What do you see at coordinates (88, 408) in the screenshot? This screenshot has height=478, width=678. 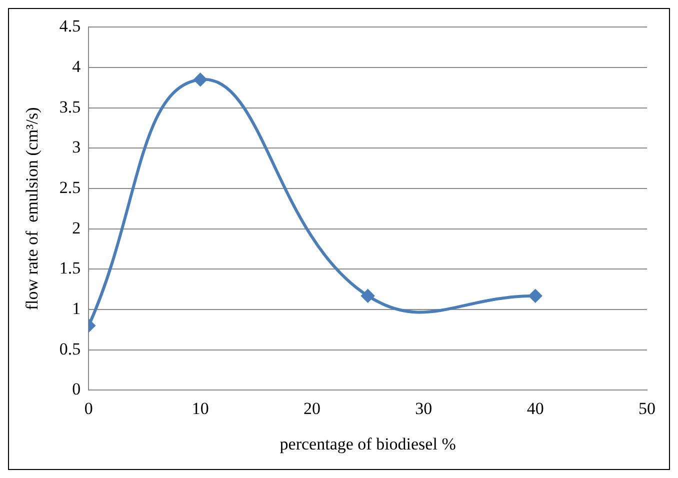 I see `x-tick-label: 0` at bounding box center [88, 408].